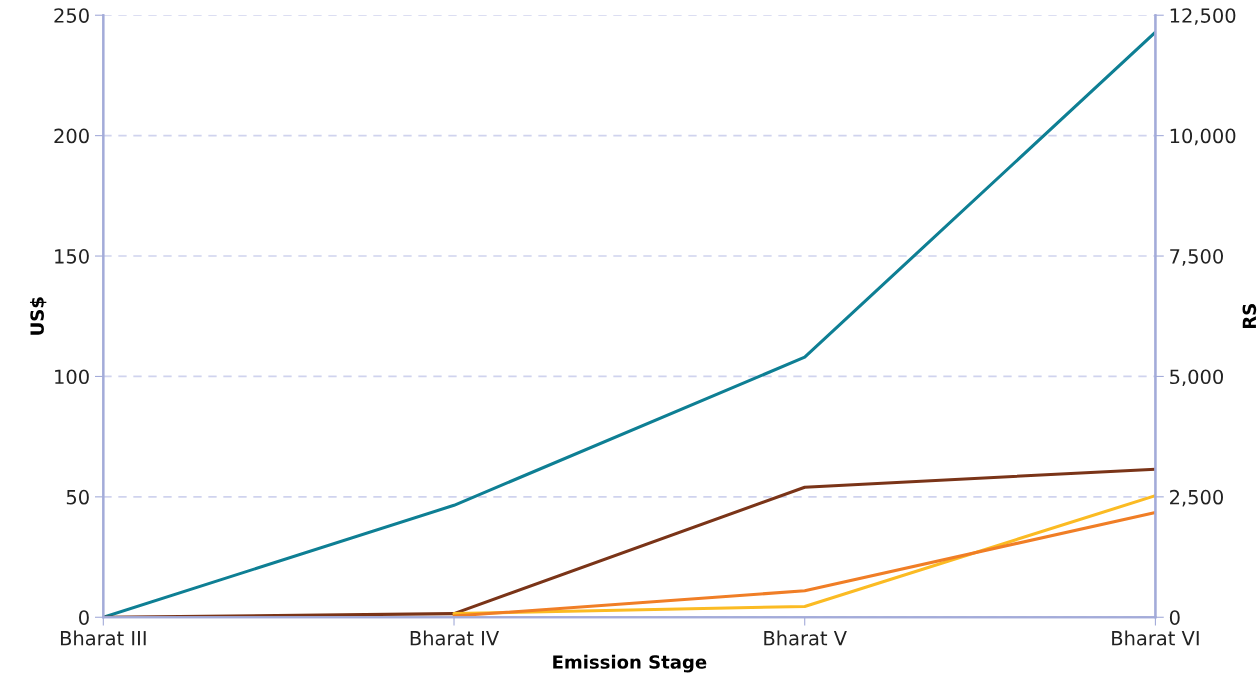  Describe the element at coordinates (1155, 638) in the screenshot. I see `x-tick-label: Bharat VI` at that location.